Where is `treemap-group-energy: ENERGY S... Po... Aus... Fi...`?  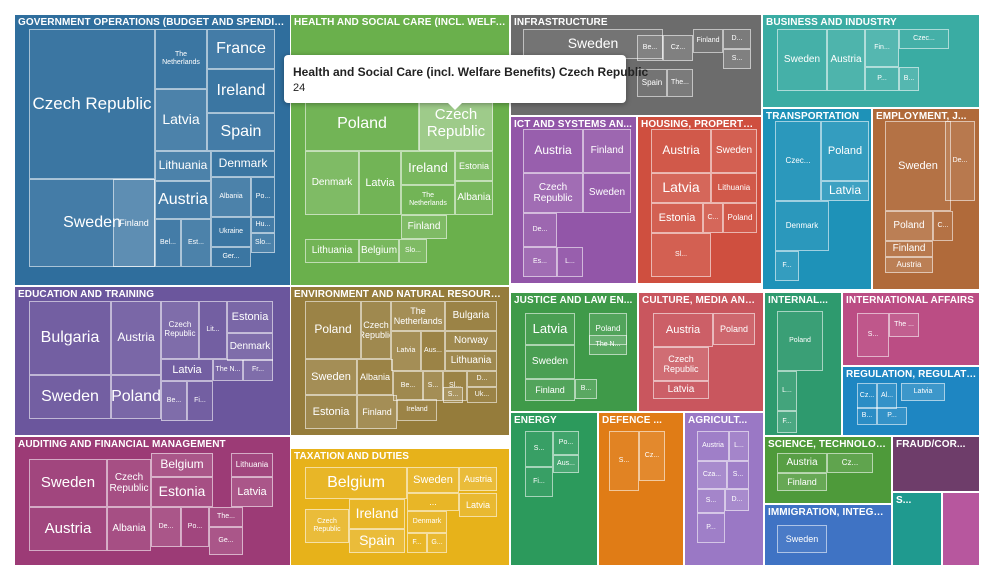
treemap-group-energy: ENERGY S... Po... Aus... Fi... is located at coordinates (554, 489).